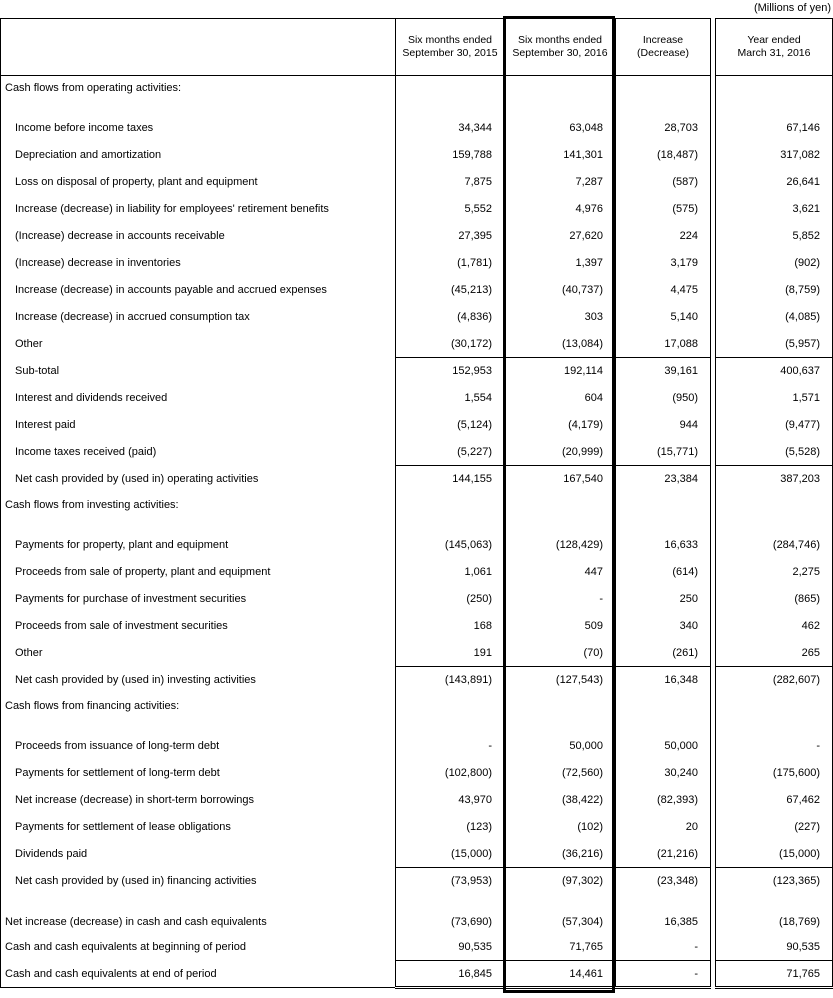 The width and height of the screenshot is (833, 998). What do you see at coordinates (450, 545) in the screenshot?
I see `value-sep-2015: (145,063)` at bounding box center [450, 545].